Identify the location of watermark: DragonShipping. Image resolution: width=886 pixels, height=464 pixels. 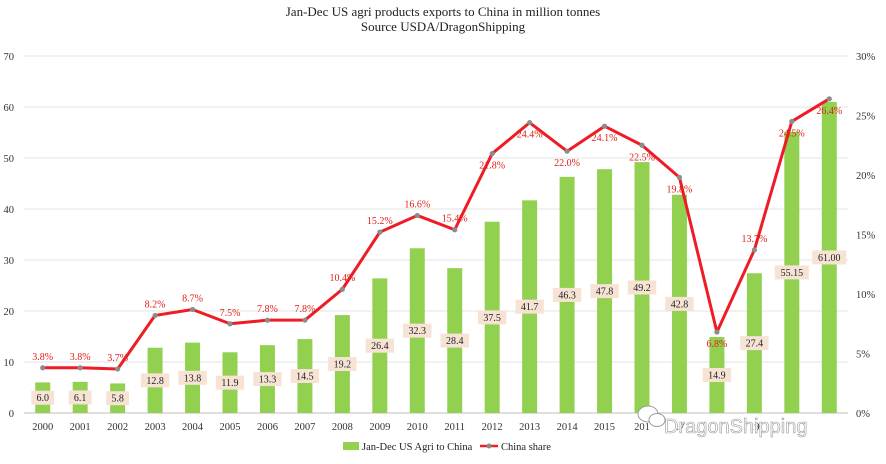
(722, 421).